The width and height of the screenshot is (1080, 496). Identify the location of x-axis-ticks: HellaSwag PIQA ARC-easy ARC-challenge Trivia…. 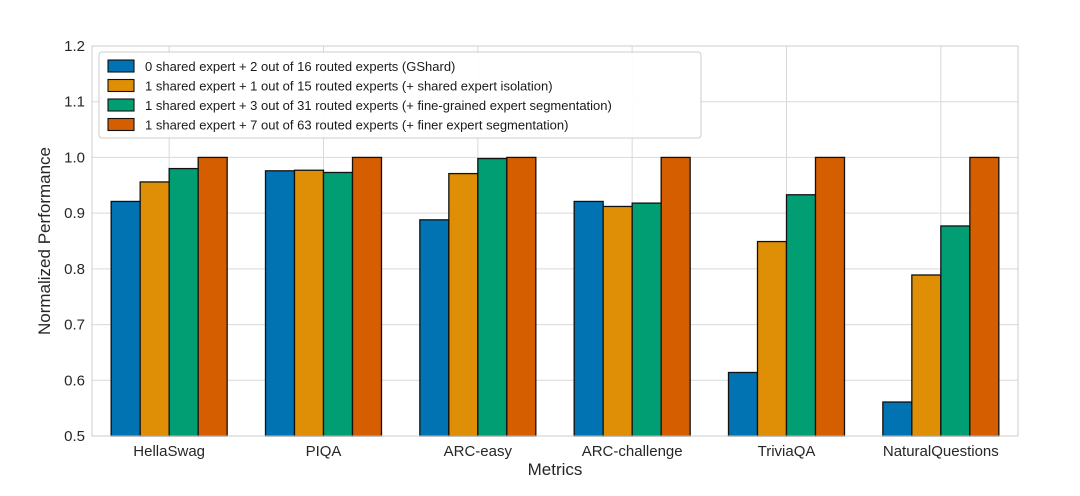
(565, 451).